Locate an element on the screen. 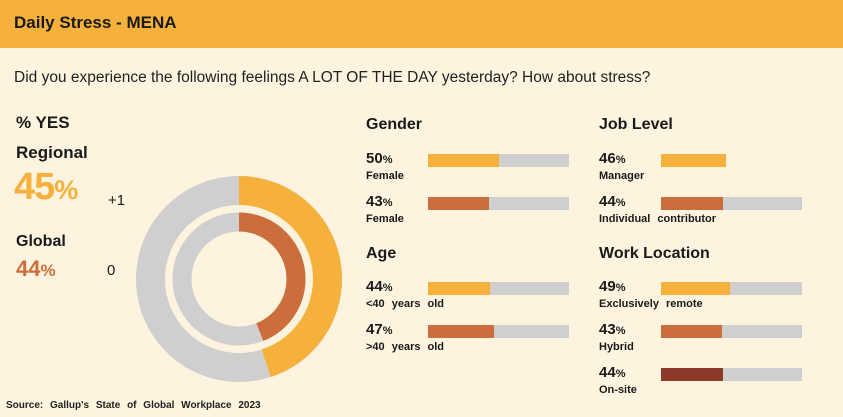  regional-label: Regional is located at coordinates (52, 152).